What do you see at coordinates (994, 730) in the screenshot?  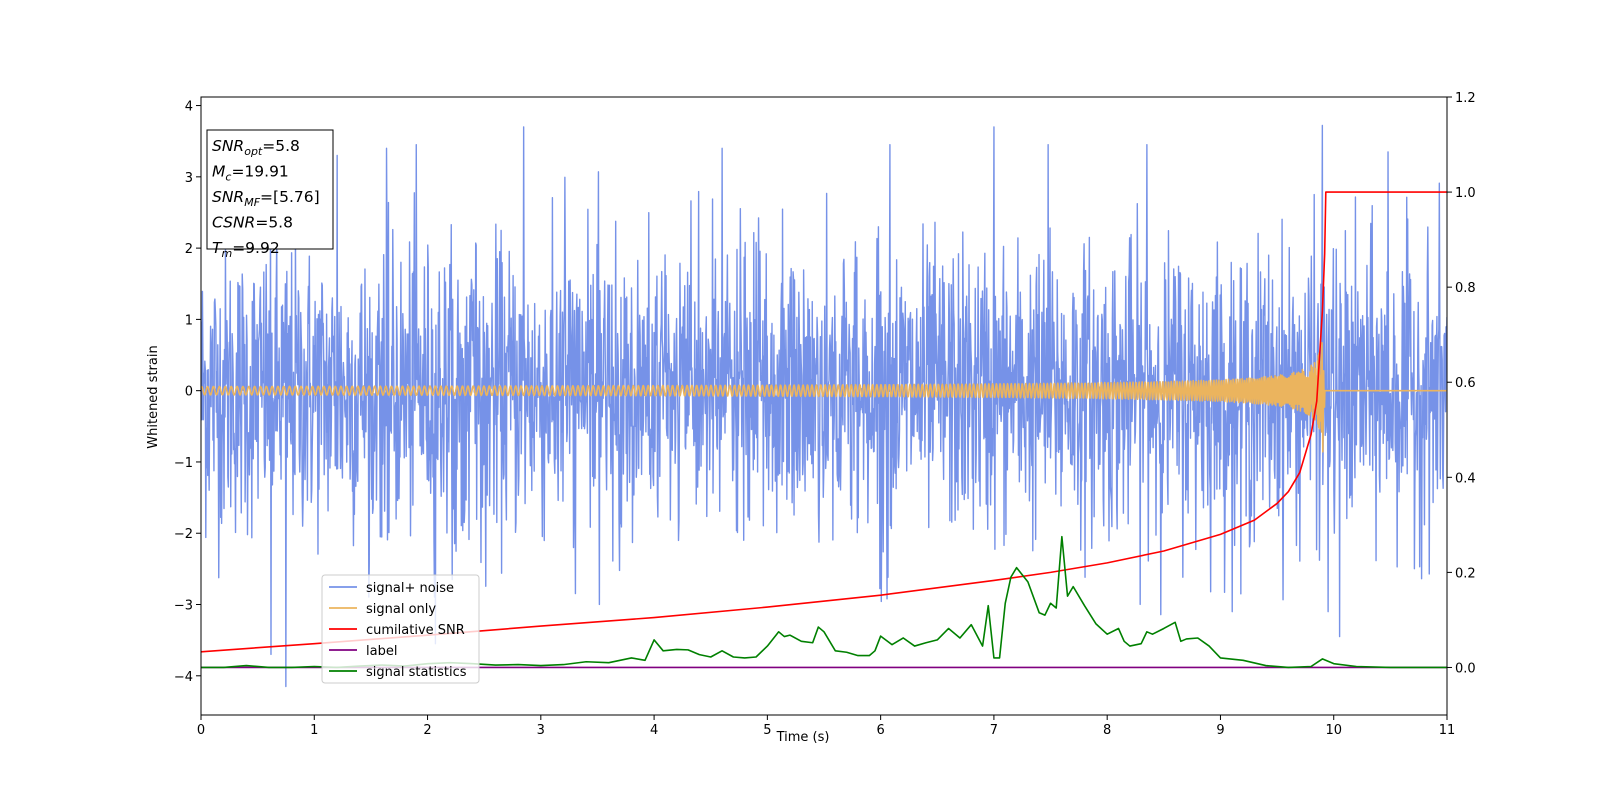 I see `x-tick-label: 7` at bounding box center [994, 730].